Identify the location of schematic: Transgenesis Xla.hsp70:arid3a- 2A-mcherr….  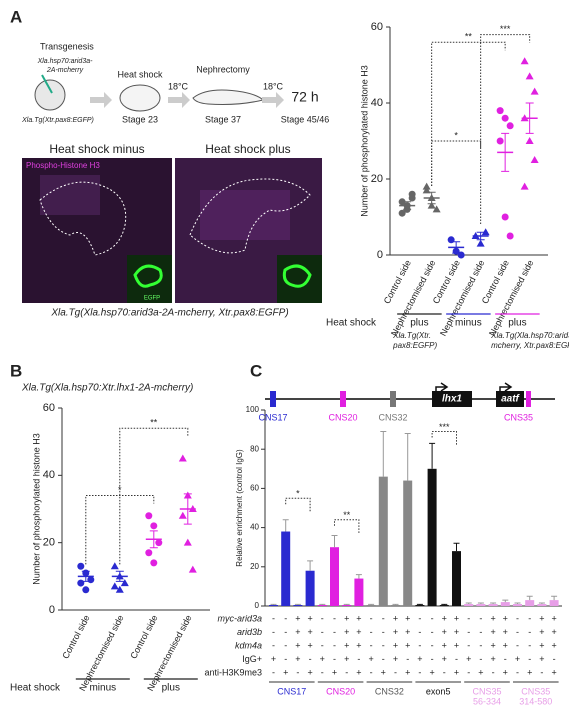
(175, 82).